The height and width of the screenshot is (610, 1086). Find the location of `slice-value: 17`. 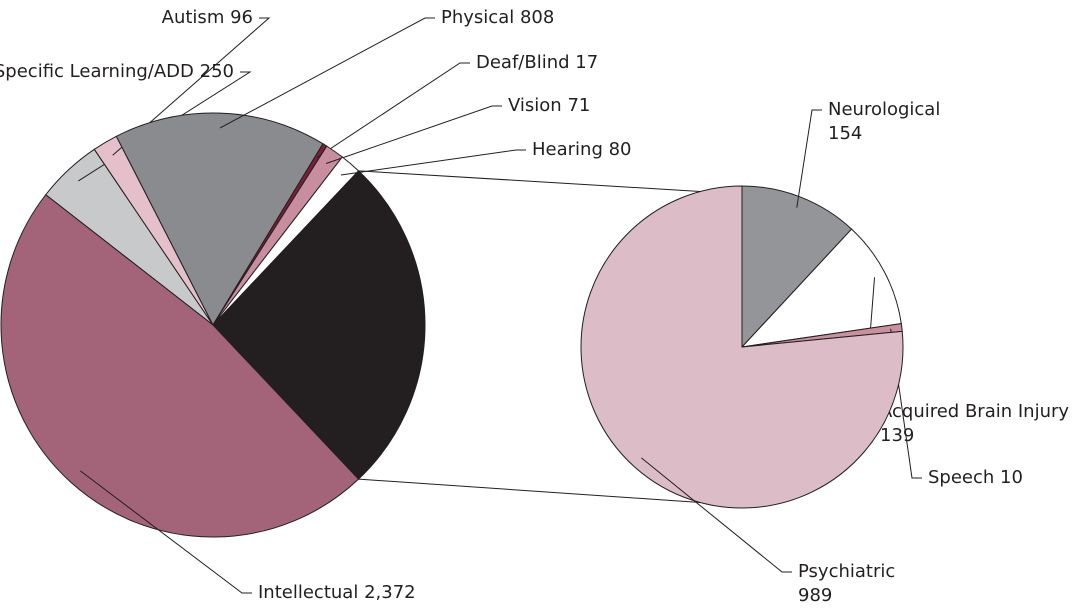

slice-value: 17 is located at coordinates (586, 62).